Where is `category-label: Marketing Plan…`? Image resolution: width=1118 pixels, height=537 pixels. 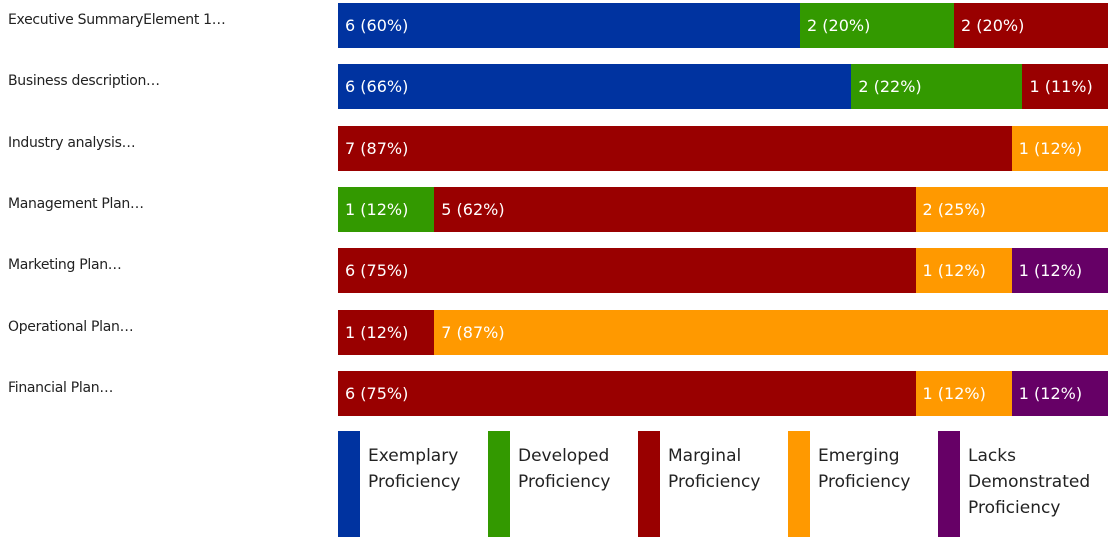
category-label: Marketing Plan… is located at coordinates (65, 265).